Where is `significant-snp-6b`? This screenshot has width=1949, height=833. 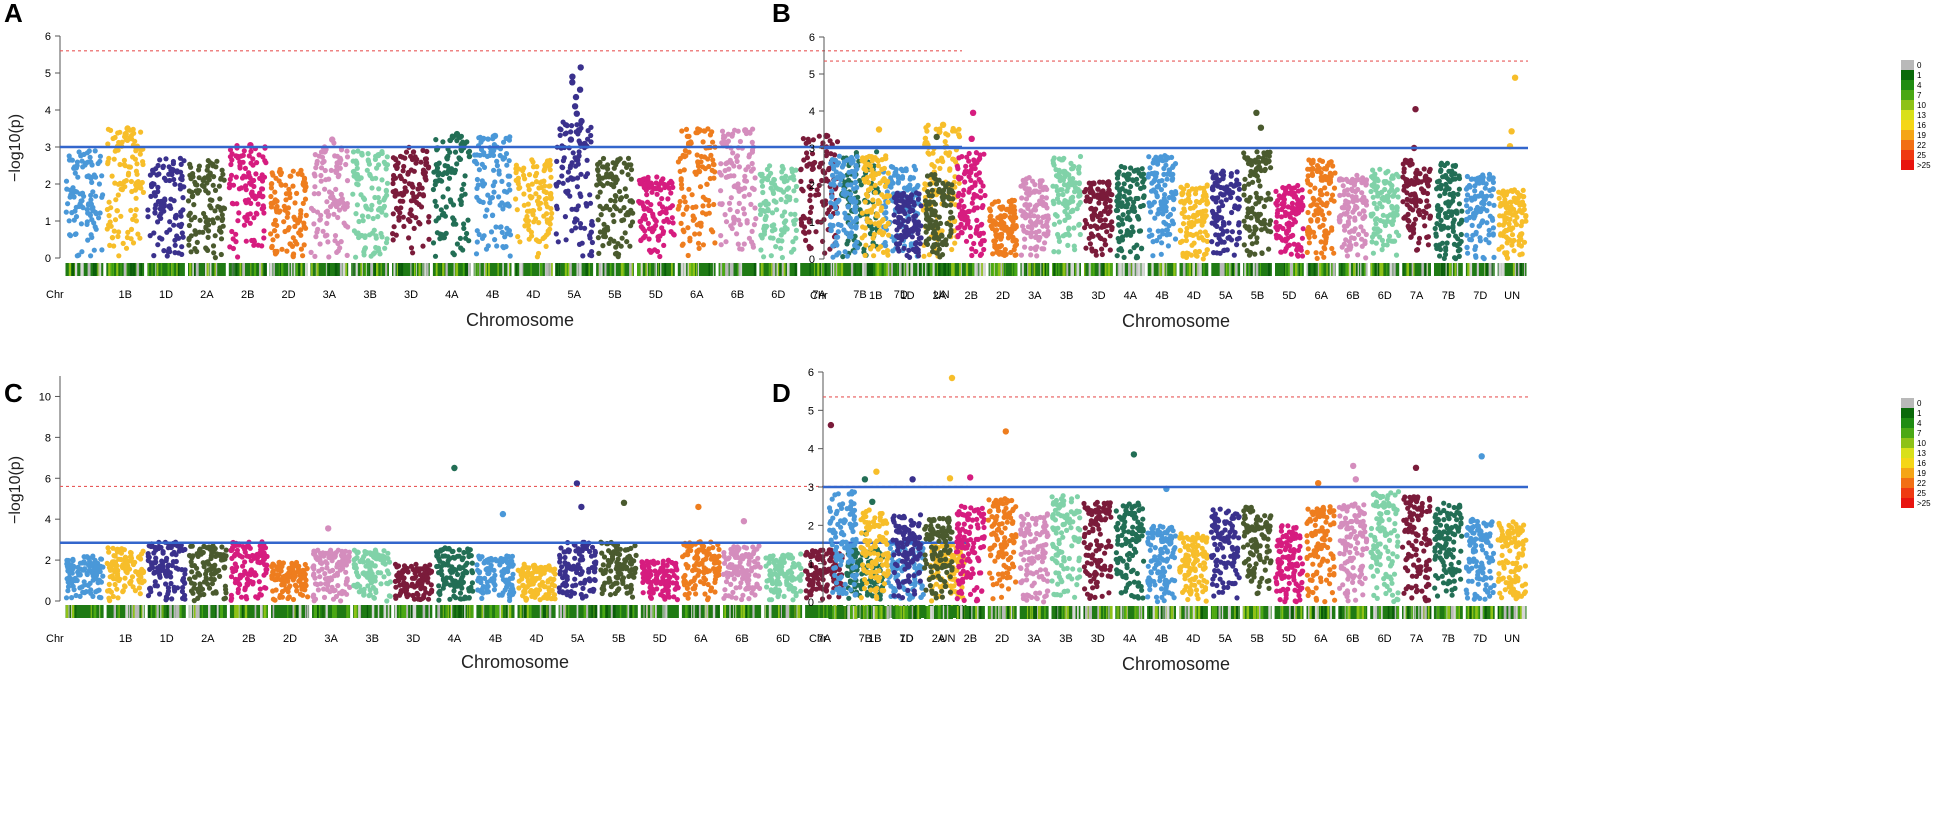 significant-snp-6b is located at coordinates (745, 130).